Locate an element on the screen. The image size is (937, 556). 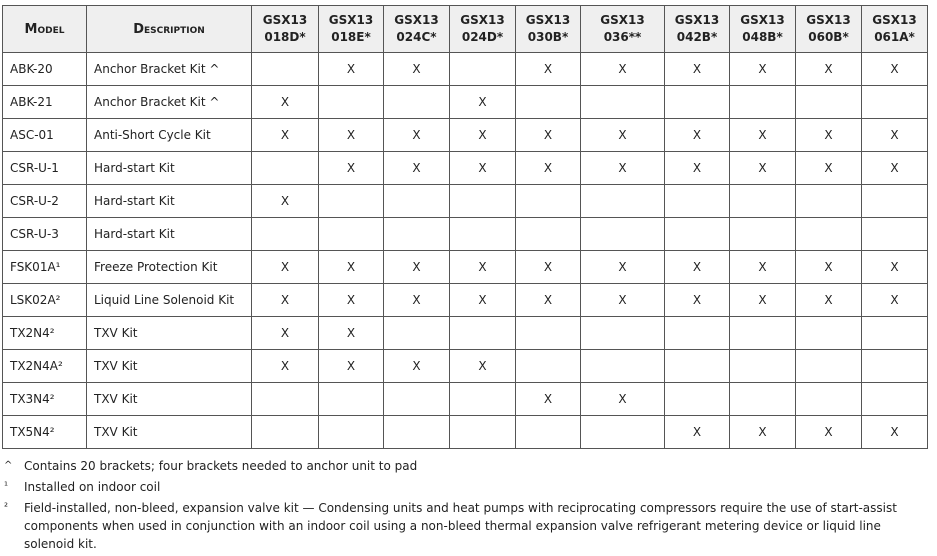
model-cell: TX3N4² is located at coordinates (44, 399).